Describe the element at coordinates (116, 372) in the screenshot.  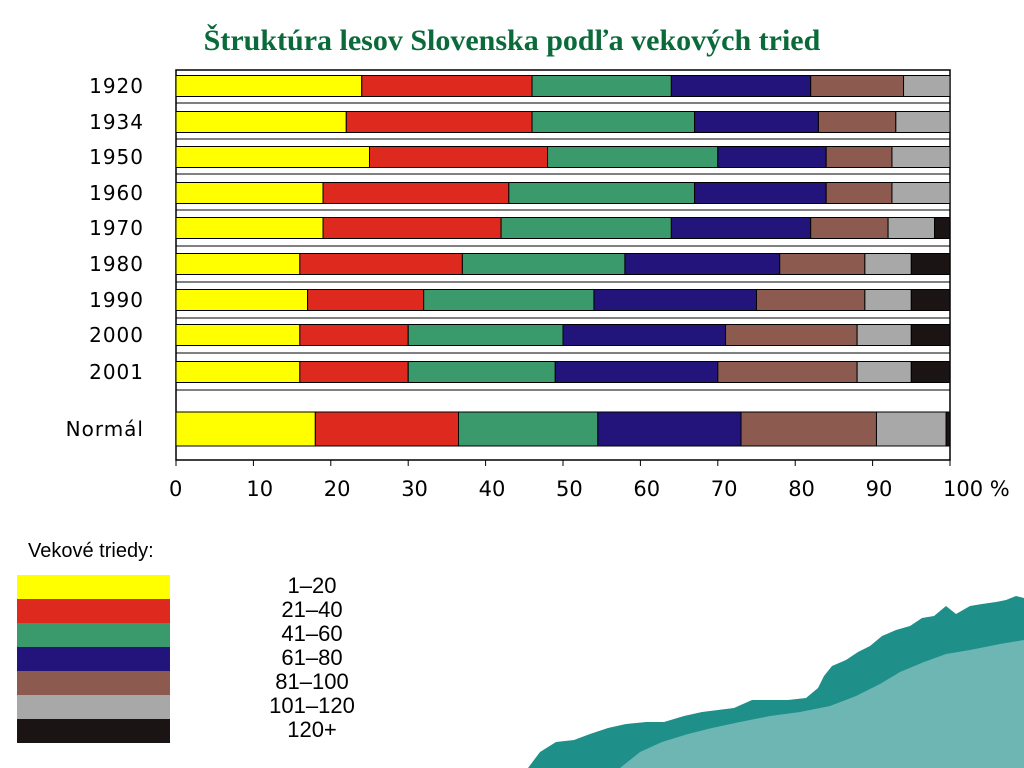
I see `category-label: 2001` at that location.